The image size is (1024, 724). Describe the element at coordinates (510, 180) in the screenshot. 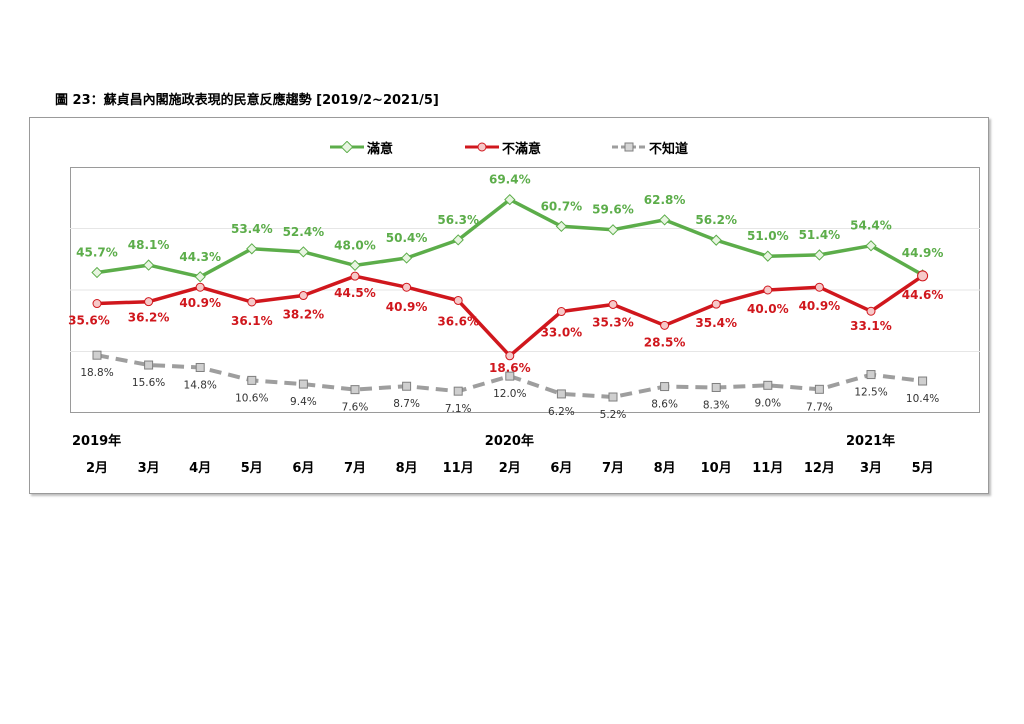

I see `data-label: 69.4%` at that location.